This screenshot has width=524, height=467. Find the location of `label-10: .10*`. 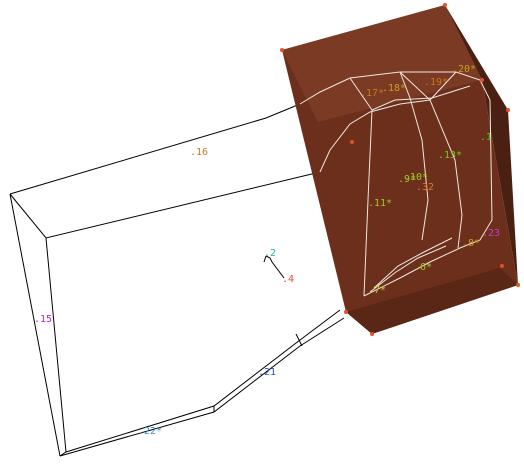

label-10: .10* is located at coordinates (416, 177).